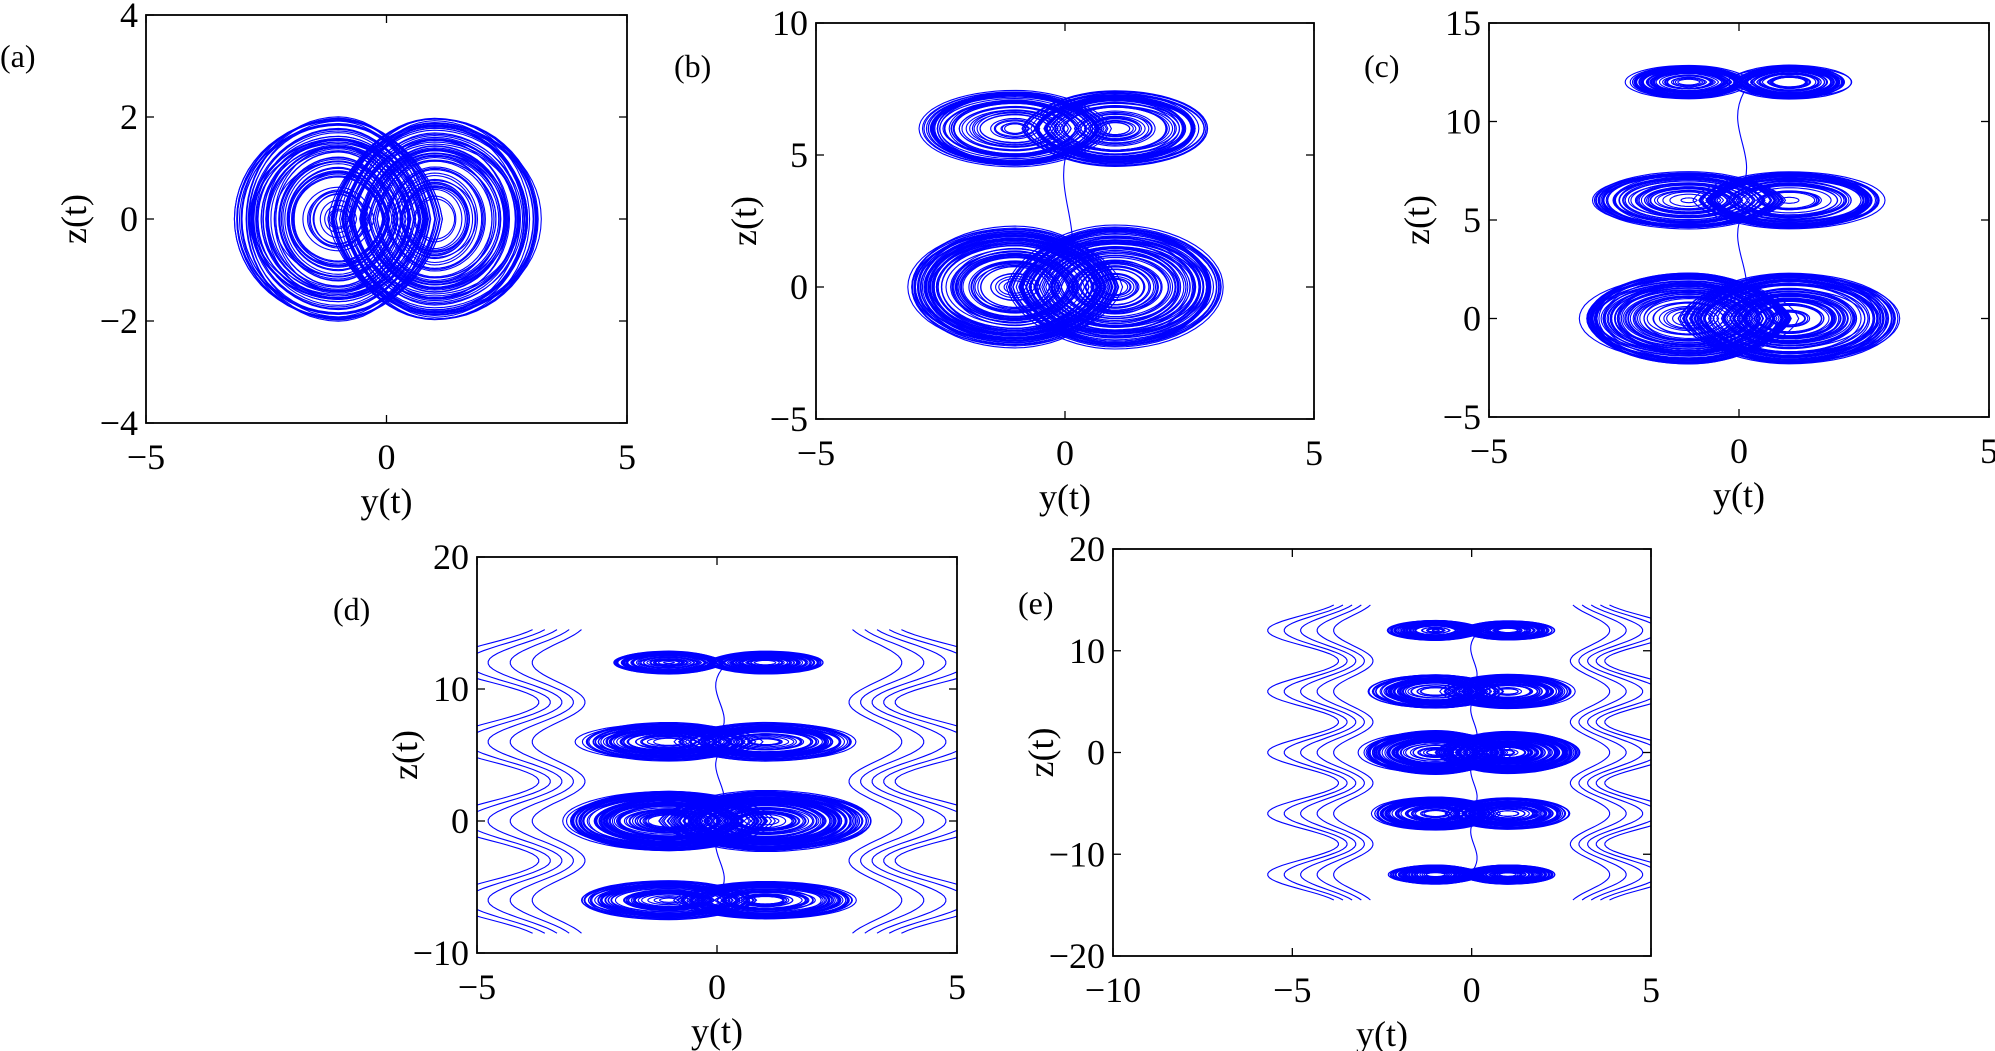  Describe the element at coordinates (119, 321) in the screenshot. I see `y-tick-label: −2` at that location.